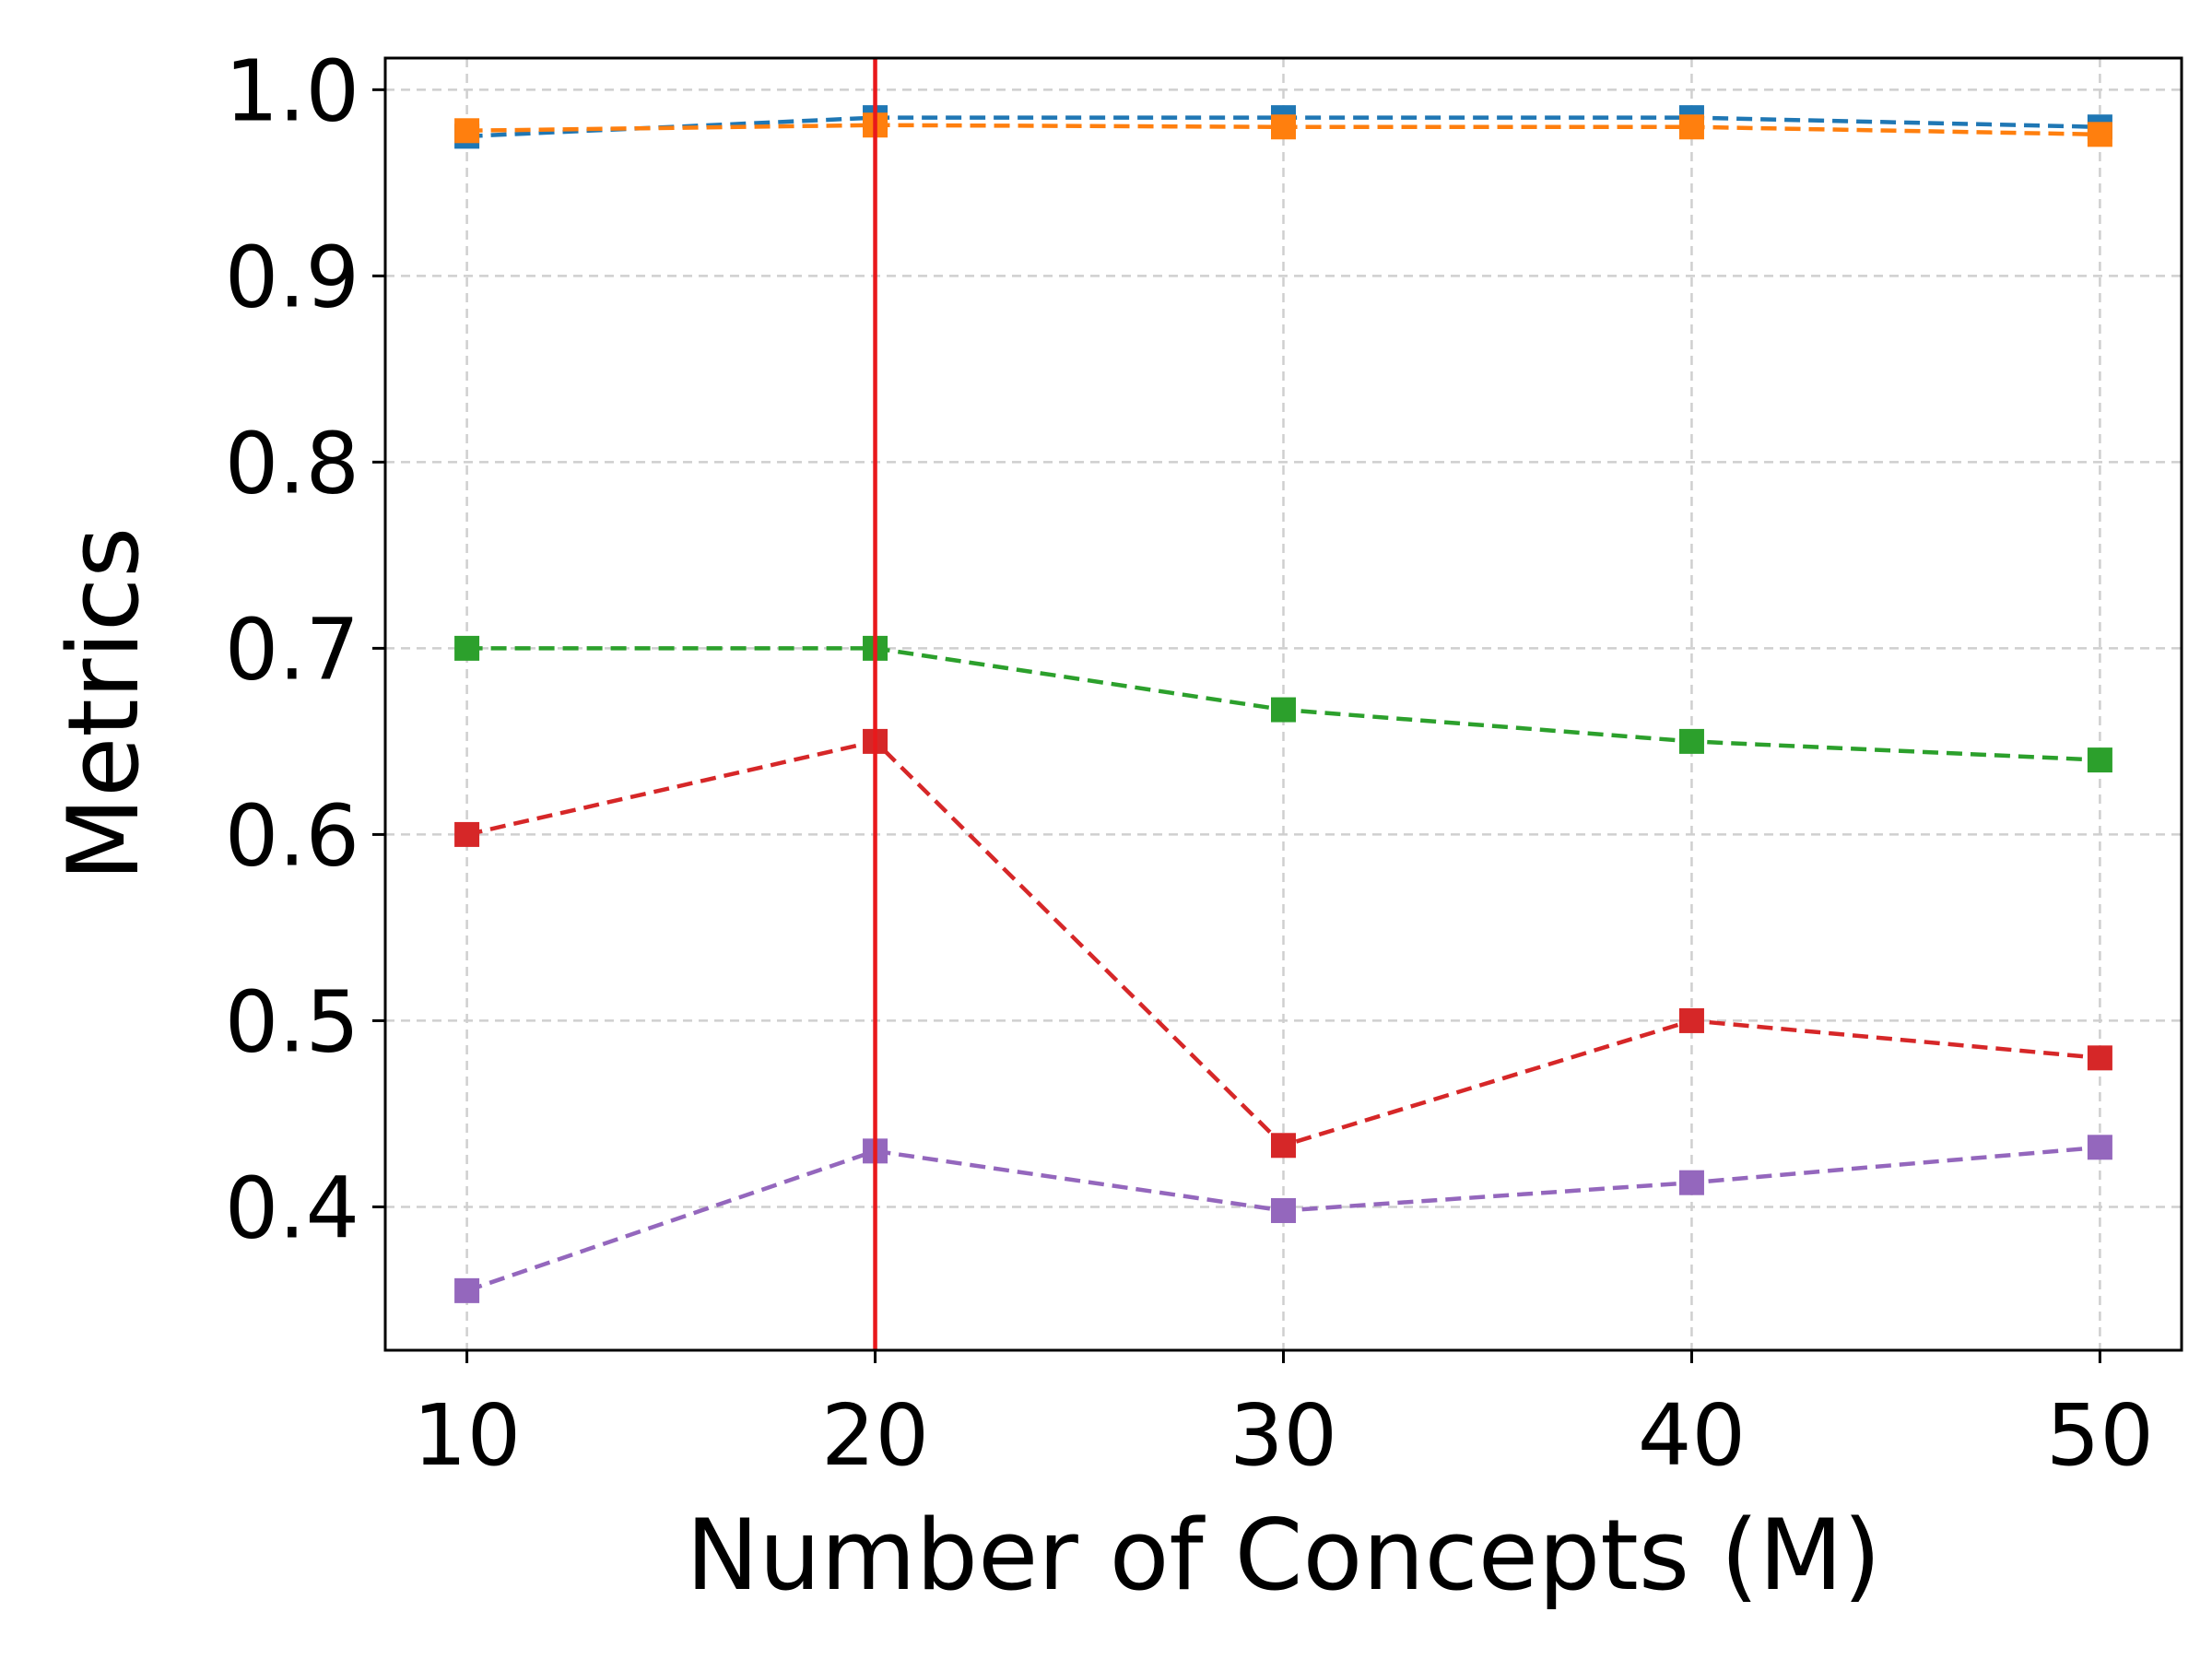 The width and height of the screenshot is (2212, 1659). I want to click on y-axis-label: Metrics, so click(103, 704).